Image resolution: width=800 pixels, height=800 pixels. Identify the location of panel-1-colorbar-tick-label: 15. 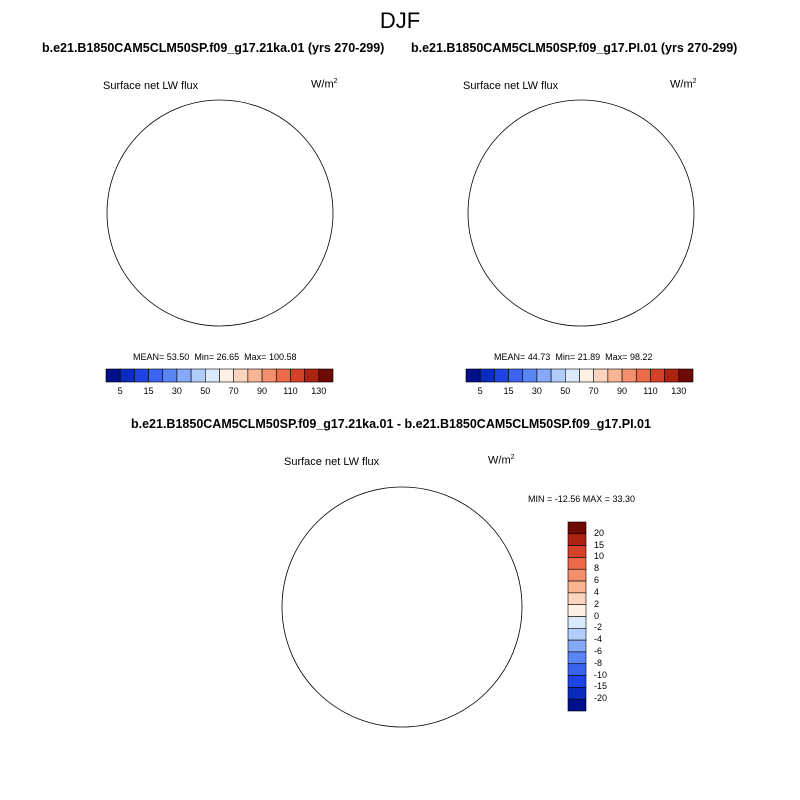
(148, 391).